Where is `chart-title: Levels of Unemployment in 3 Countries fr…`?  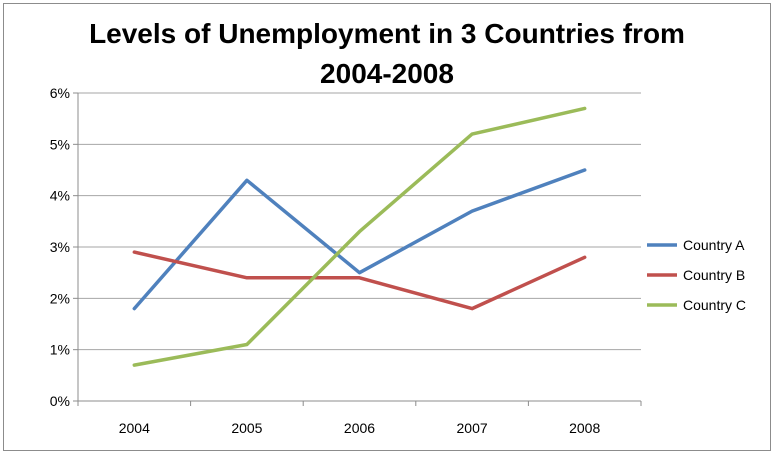
chart-title: Levels of Unemployment in 3 Countries fr… is located at coordinates (387, 53).